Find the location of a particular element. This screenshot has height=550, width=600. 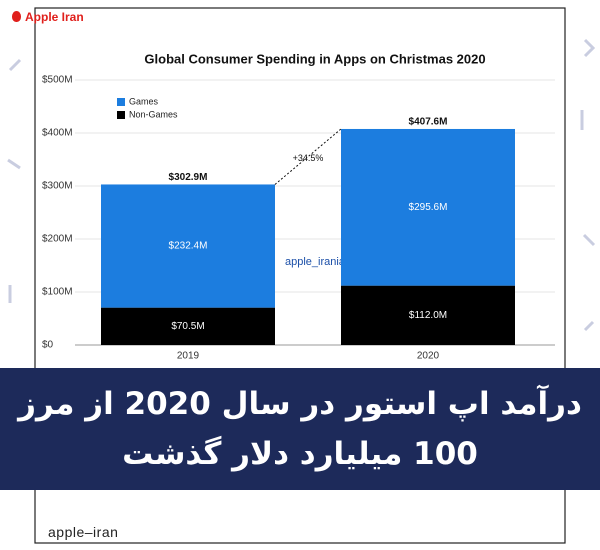

y-tick-label: $100M is located at coordinates (57, 292).